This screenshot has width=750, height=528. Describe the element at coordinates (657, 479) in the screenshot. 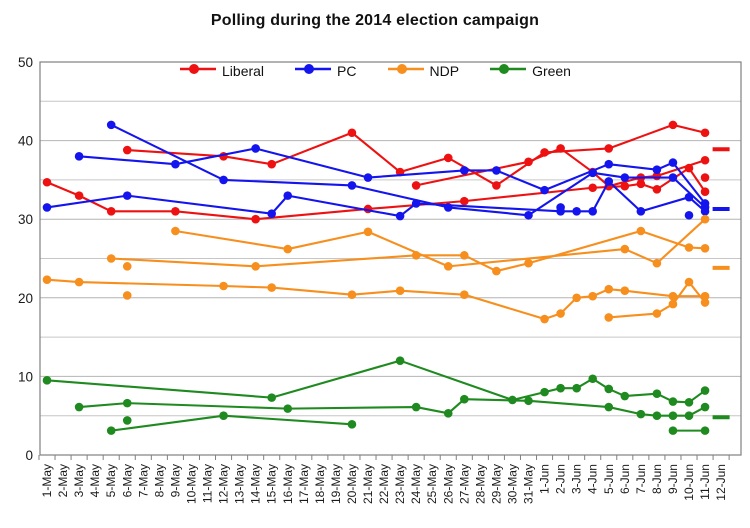

I see `x-axis-label: 8-Jun` at that location.